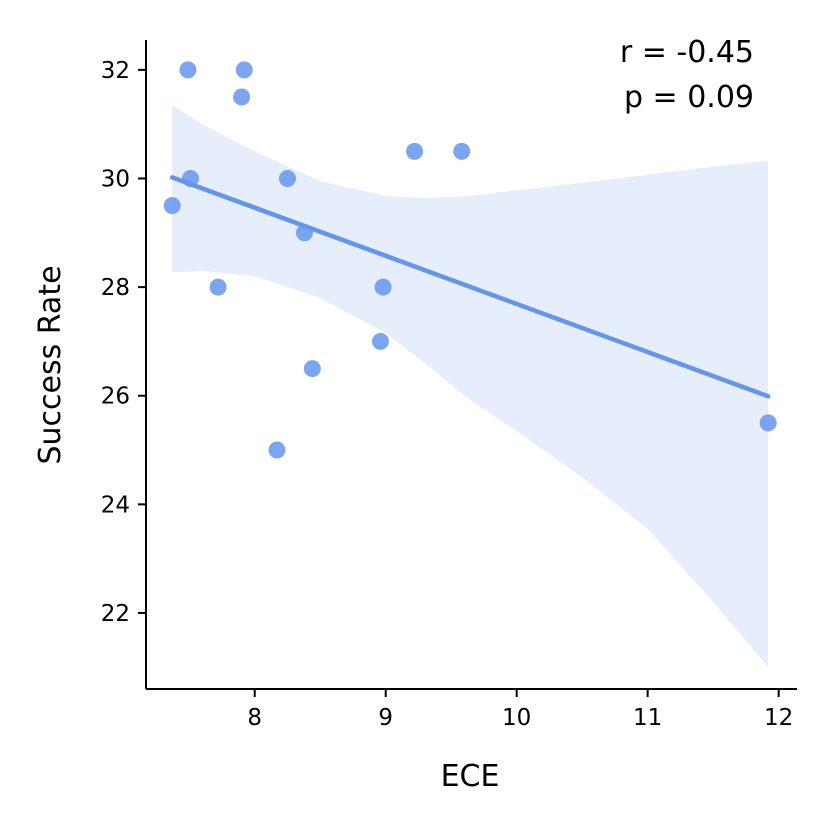  What do you see at coordinates (115, 71) in the screenshot?
I see `y-tick-label-32: 32` at bounding box center [115, 71].